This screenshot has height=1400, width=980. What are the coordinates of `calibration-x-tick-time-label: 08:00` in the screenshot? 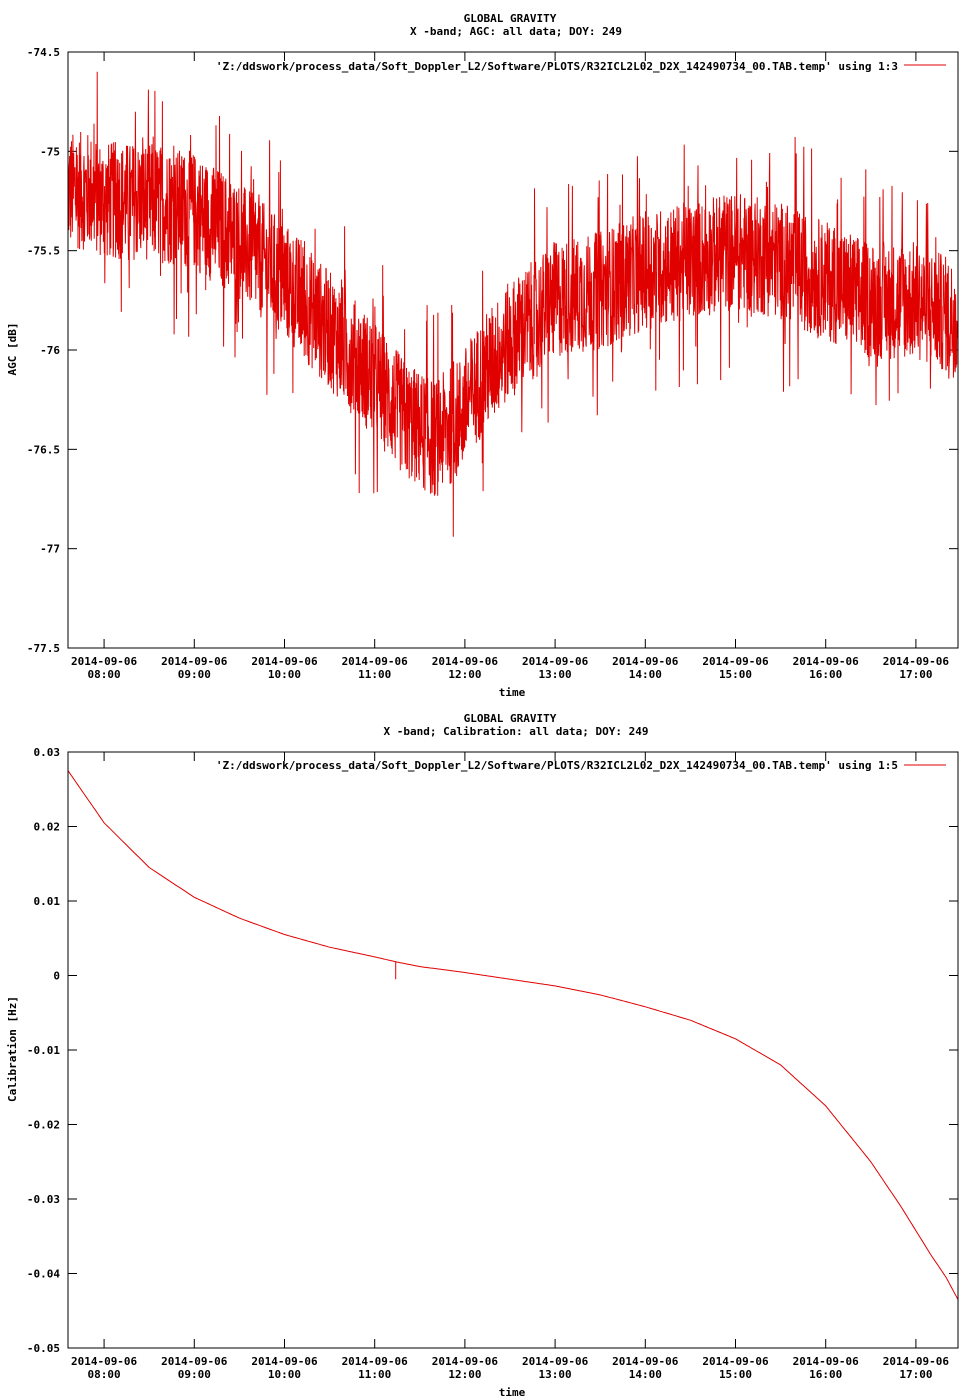 It's located at (104, 1374).